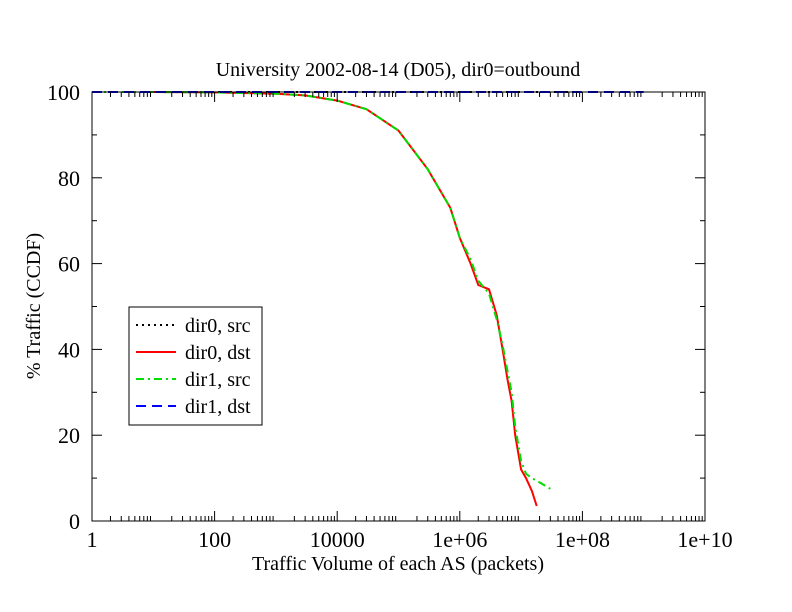  I want to click on y-tick-label: 60, so click(69, 264).